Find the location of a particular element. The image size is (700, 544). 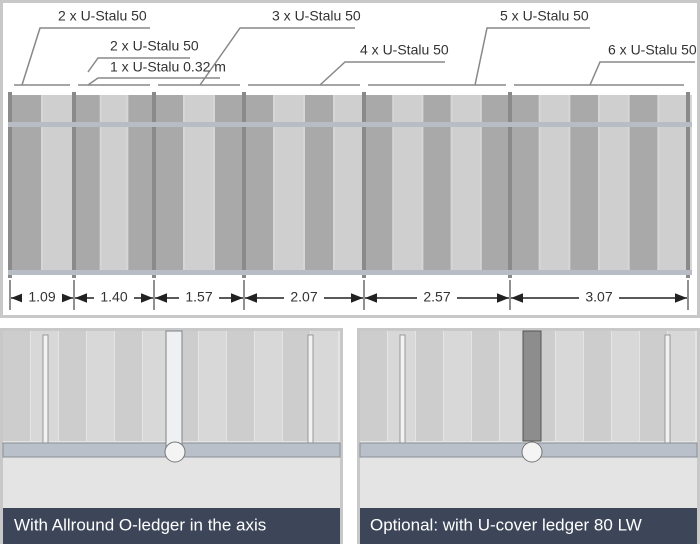

cover-ledger is located at coordinates (532, 386).